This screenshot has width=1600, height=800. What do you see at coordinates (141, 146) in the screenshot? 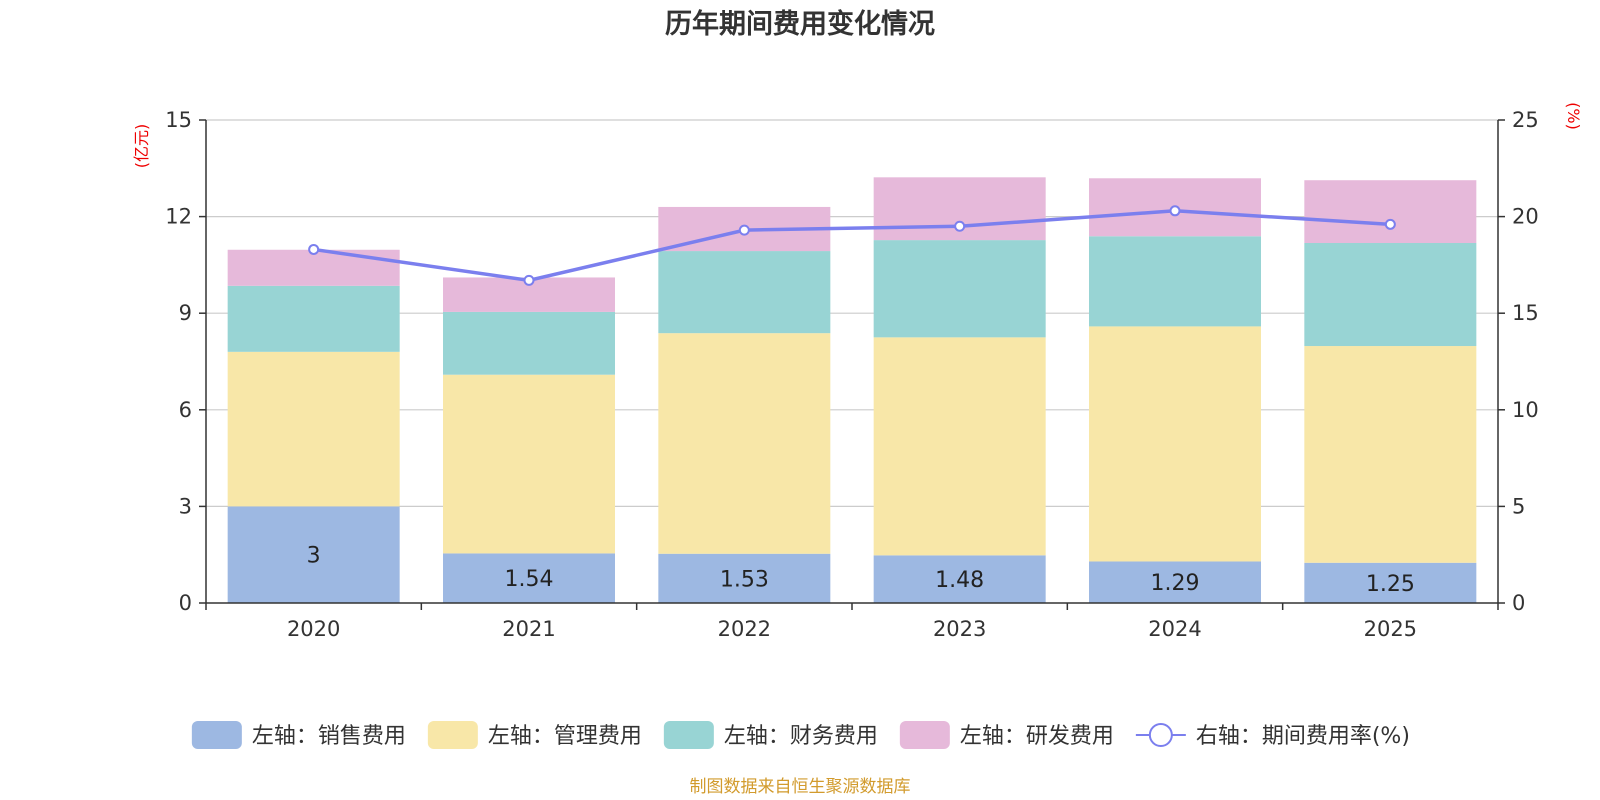
I see `left-axis-unit: (亿元)` at bounding box center [141, 146].